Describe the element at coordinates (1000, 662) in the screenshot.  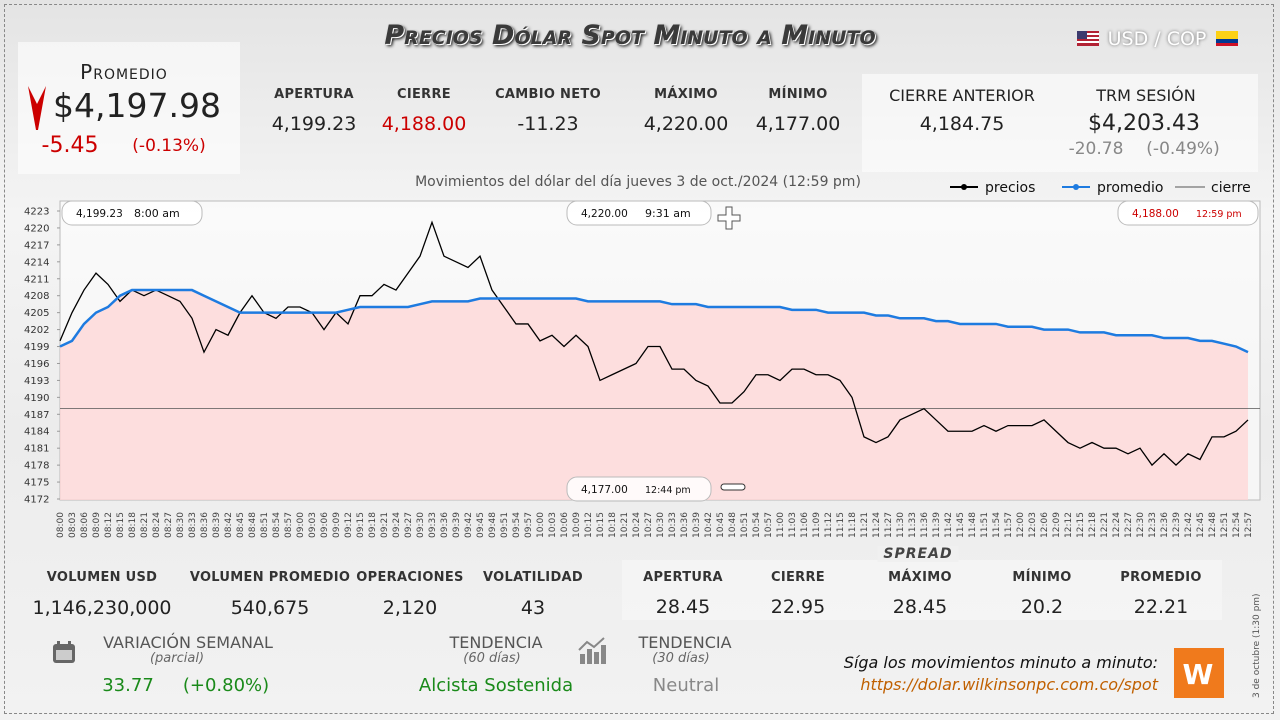
I see `footer-text: Síga los movimientos minuto a minuto:` at that location.